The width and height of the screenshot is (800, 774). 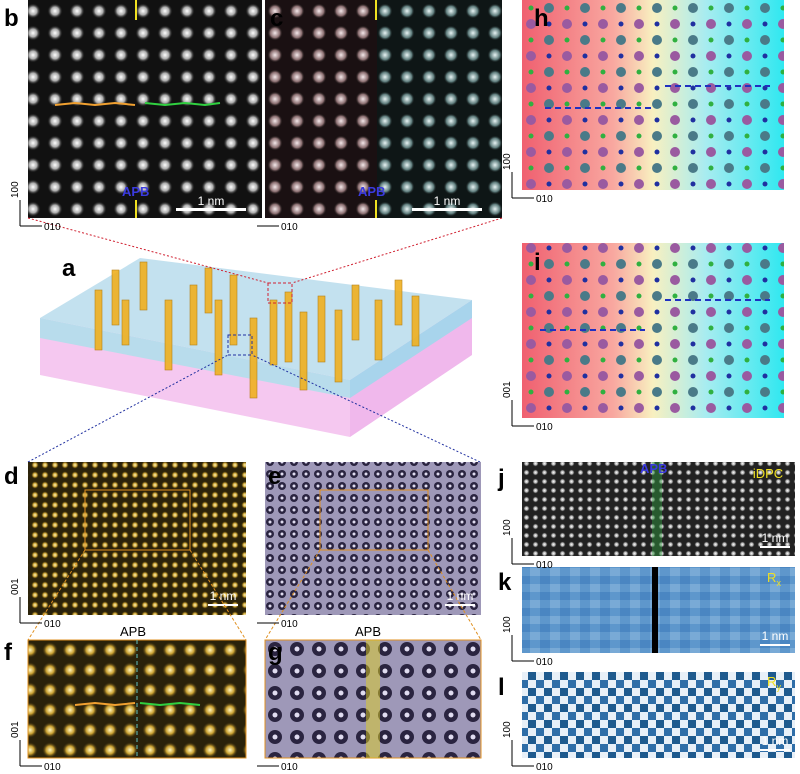 I want to click on panel-letter: j, so click(x=501, y=478).